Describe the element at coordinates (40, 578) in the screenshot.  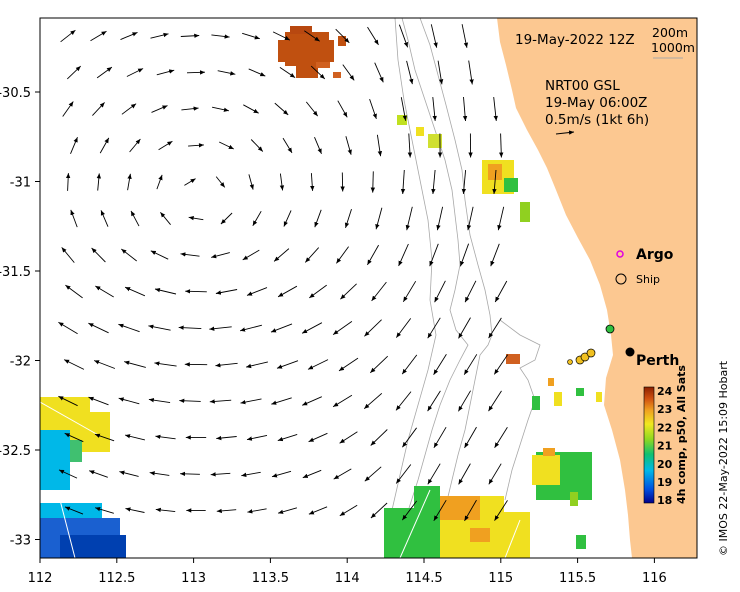
I see `x-axis-tick-label: 112` at that location.